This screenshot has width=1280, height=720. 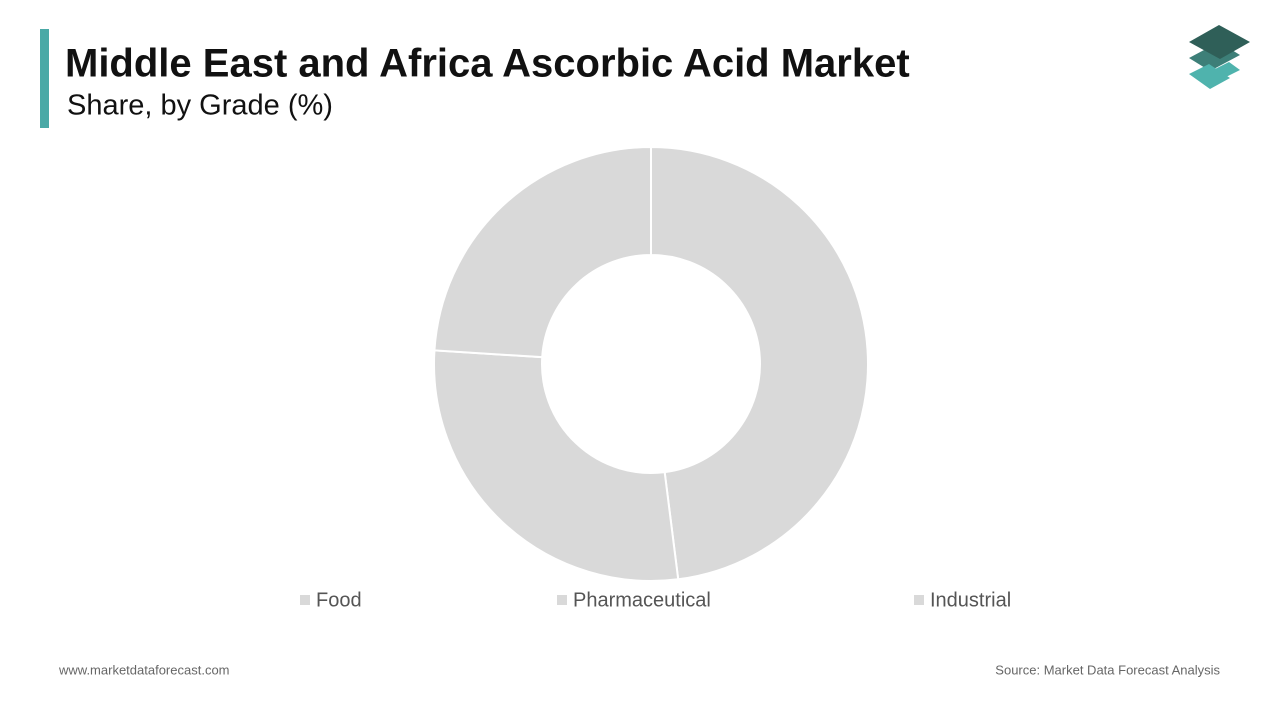 I want to click on website: www.marketdataforecast.com, so click(x=144, y=669).